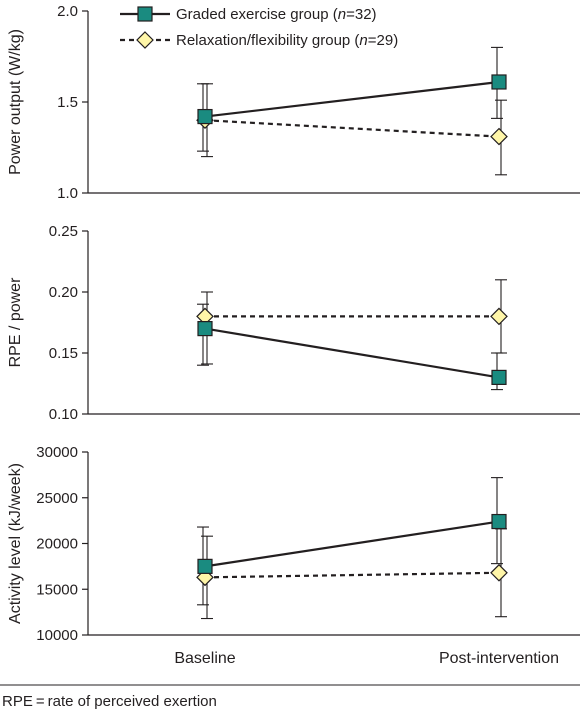  I want to click on y-axis-label: Power output (W/kg), so click(15, 102).